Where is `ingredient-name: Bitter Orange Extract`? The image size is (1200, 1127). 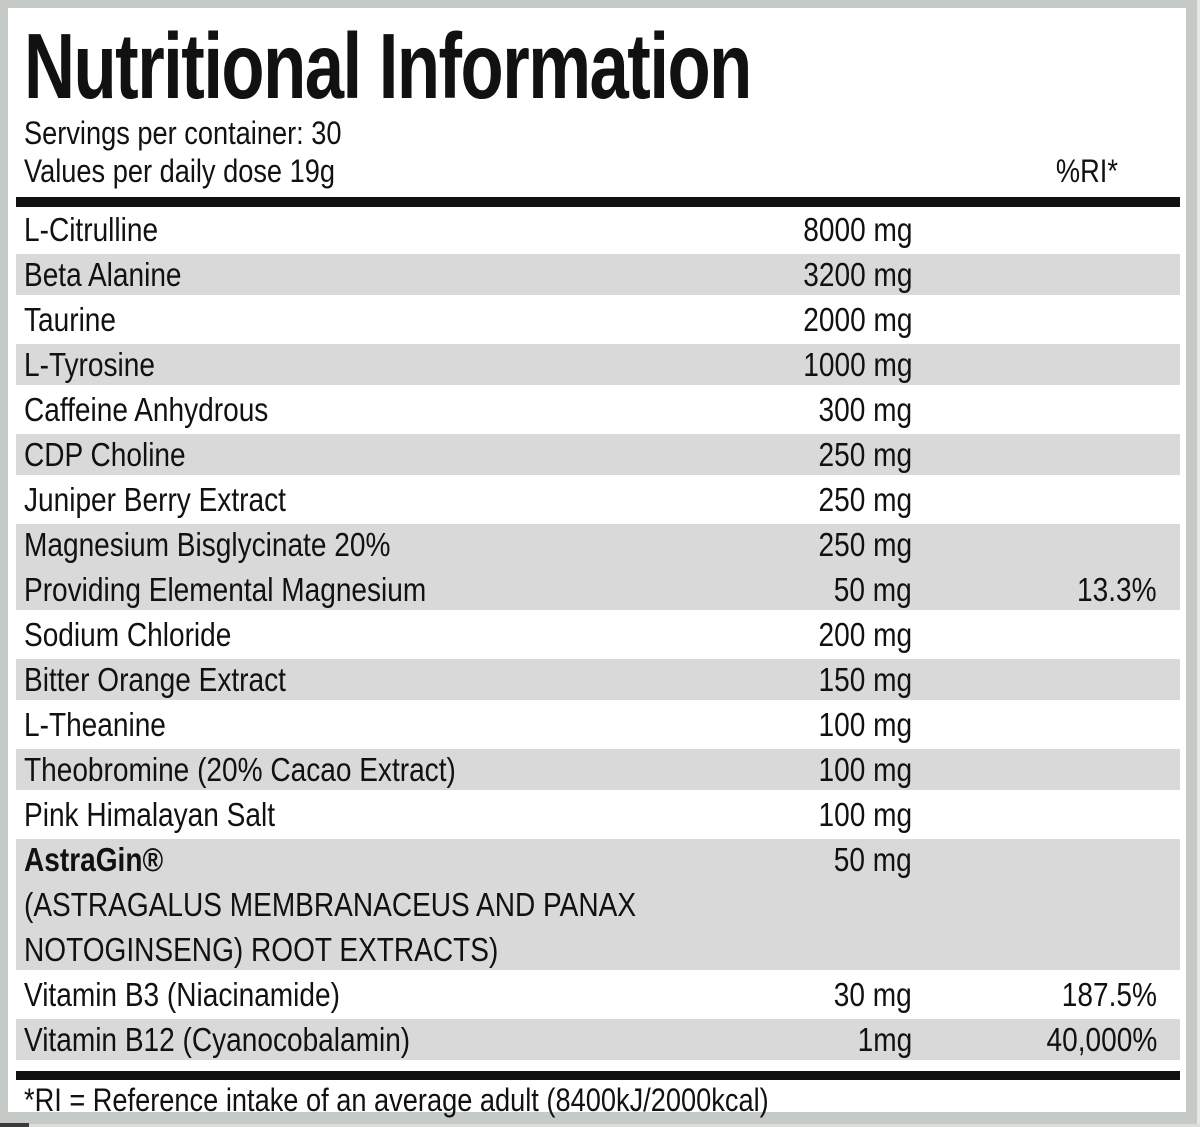 ingredient-name: Bitter Orange Extract is located at coordinates (155, 679).